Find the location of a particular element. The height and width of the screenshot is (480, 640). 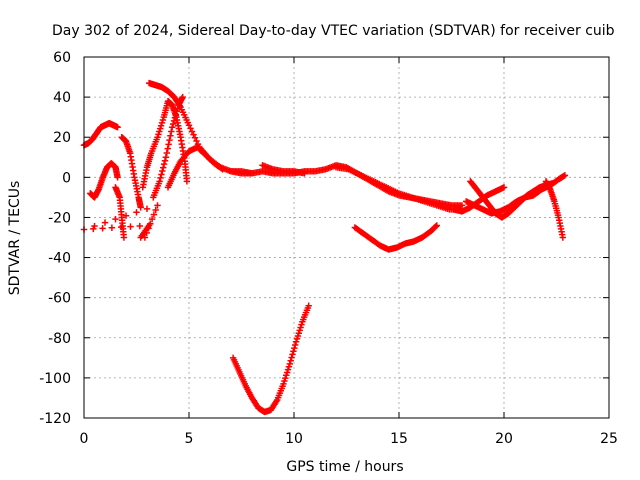

y-tick-label: -120 is located at coordinates (55, 419).